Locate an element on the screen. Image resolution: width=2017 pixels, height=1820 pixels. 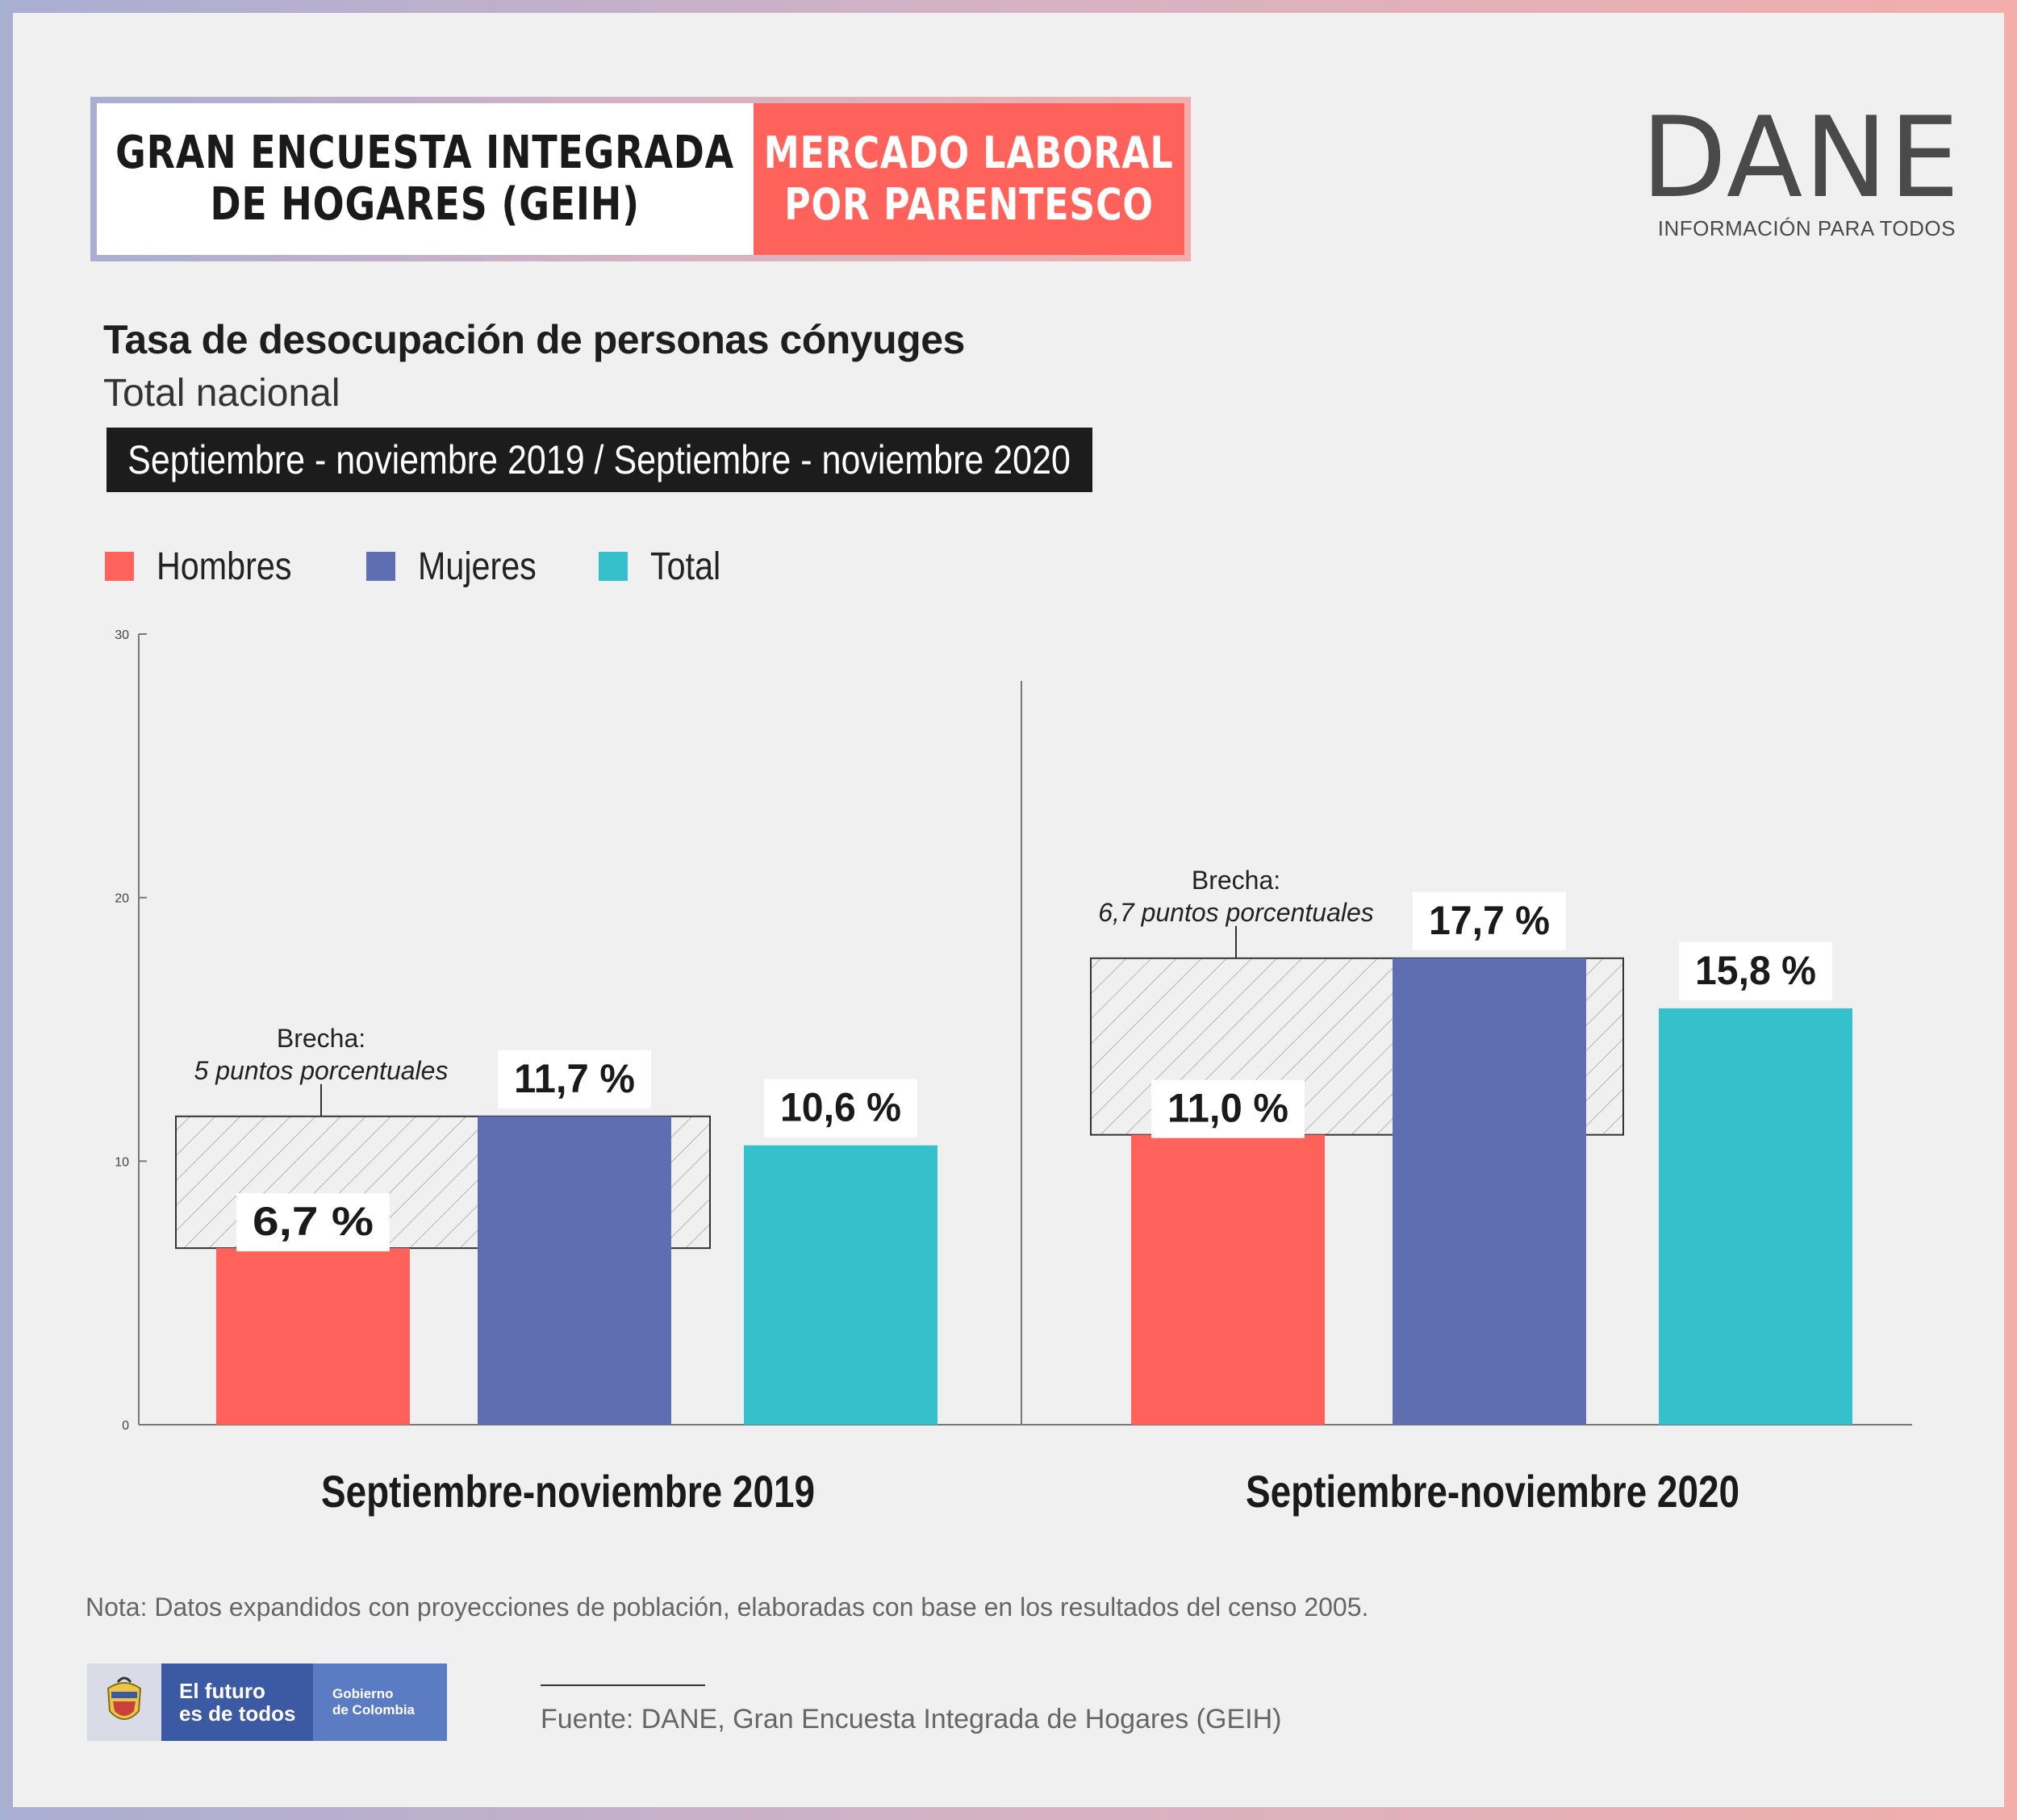
topic-line2: POR PARENTESCO is located at coordinates (969, 204).